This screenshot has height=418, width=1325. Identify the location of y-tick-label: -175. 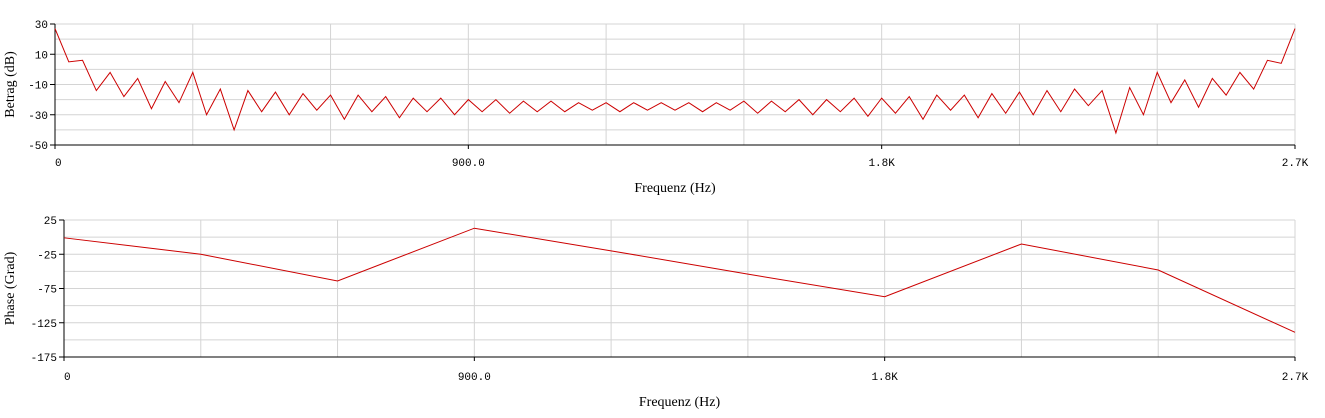
(44, 359).